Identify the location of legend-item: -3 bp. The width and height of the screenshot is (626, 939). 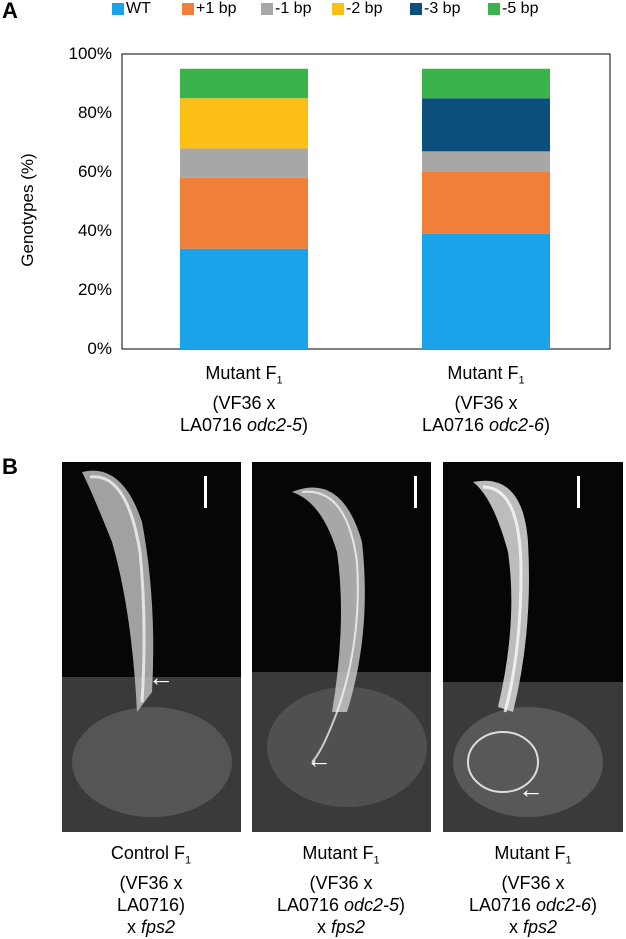
(435, 9).